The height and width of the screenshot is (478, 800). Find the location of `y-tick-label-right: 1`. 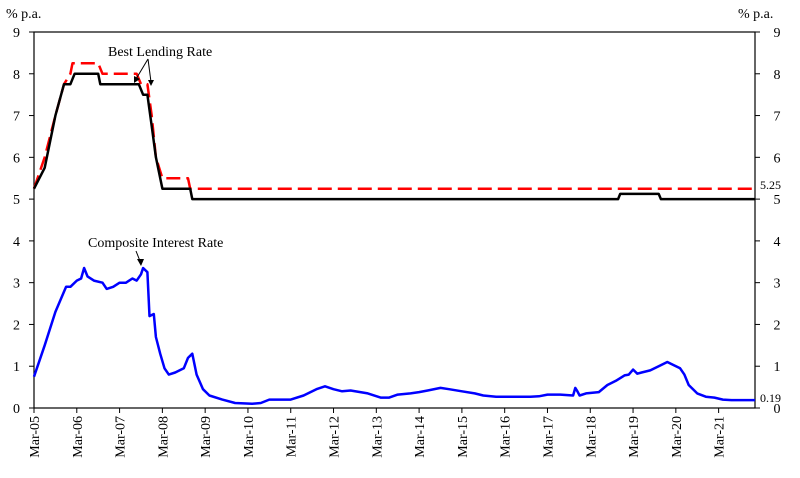

y-tick-label-right: 1 is located at coordinates (777, 367).